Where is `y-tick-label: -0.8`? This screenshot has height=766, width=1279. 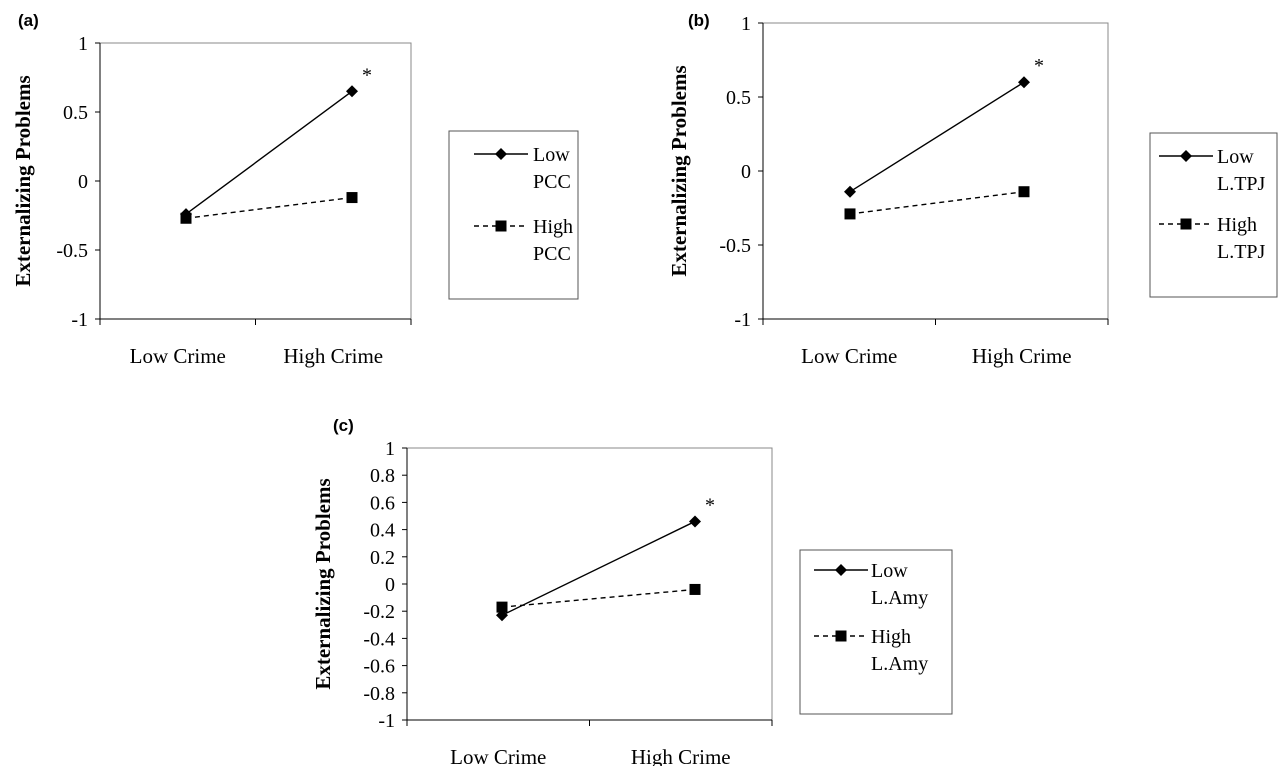
y-tick-label: -0.8 is located at coordinates (379, 694).